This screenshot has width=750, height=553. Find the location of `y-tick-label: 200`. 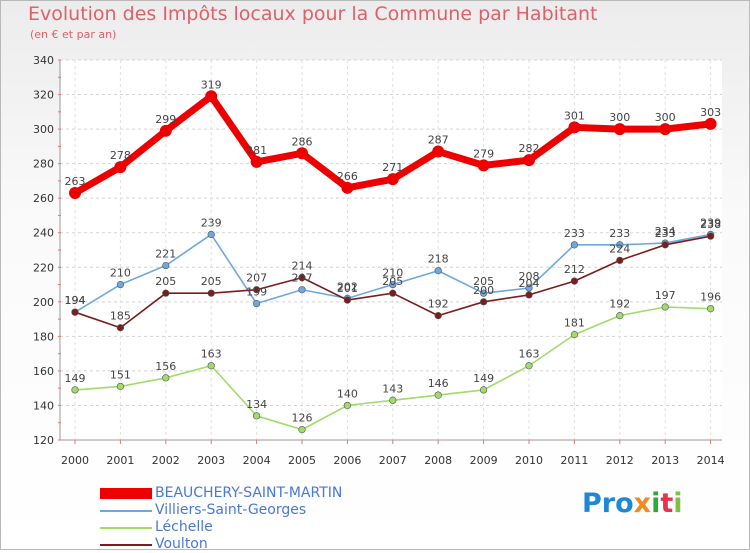

y-tick-label: 200 is located at coordinates (43, 302).